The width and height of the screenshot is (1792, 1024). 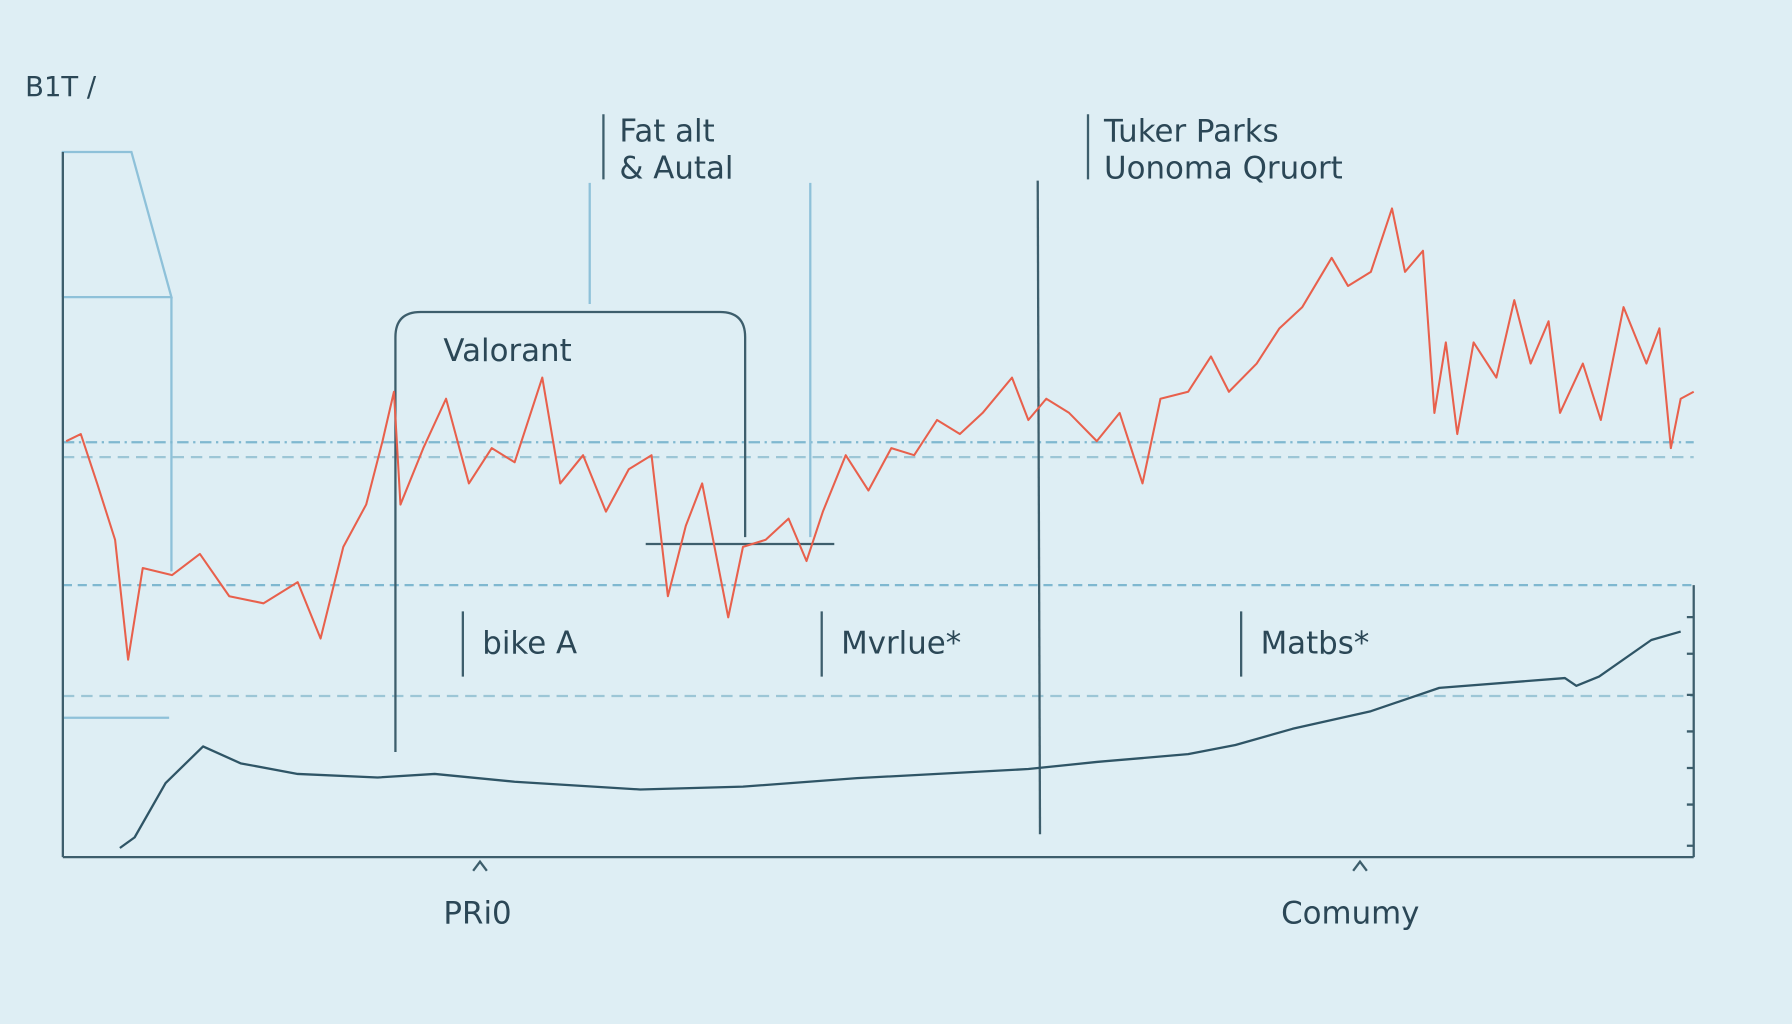 I want to click on annotation: Fat alt, so click(x=666, y=132).